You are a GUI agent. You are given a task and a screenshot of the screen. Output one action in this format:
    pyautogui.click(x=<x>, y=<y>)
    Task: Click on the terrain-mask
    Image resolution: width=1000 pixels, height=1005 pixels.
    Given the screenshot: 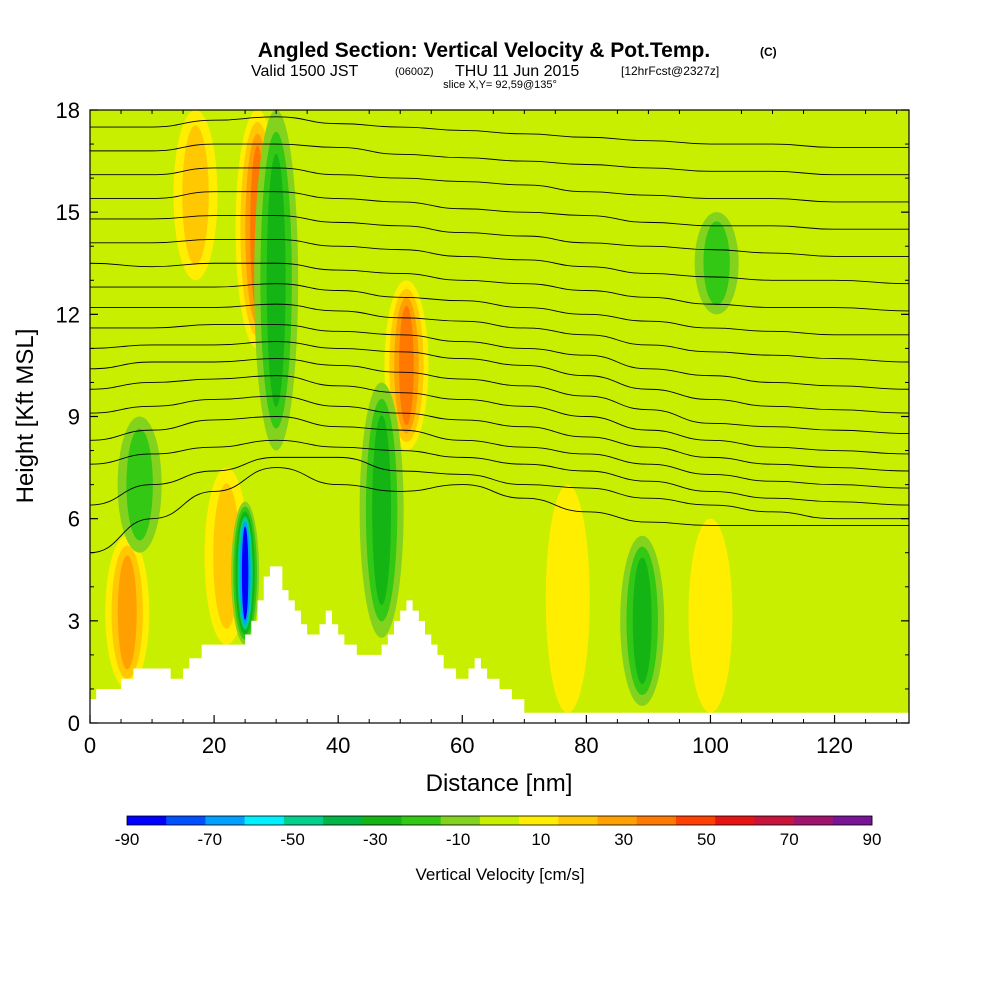 What is the action you would take?
    pyautogui.click(x=499, y=644)
    